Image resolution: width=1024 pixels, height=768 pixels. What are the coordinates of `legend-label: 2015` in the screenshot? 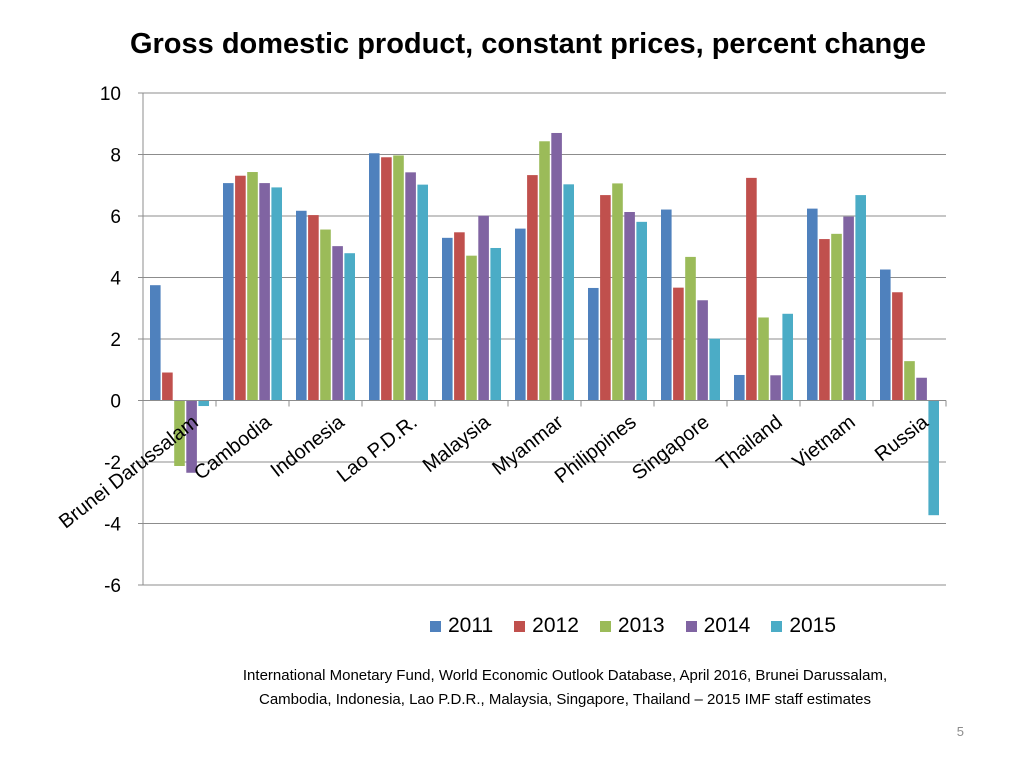 It's located at (813, 625).